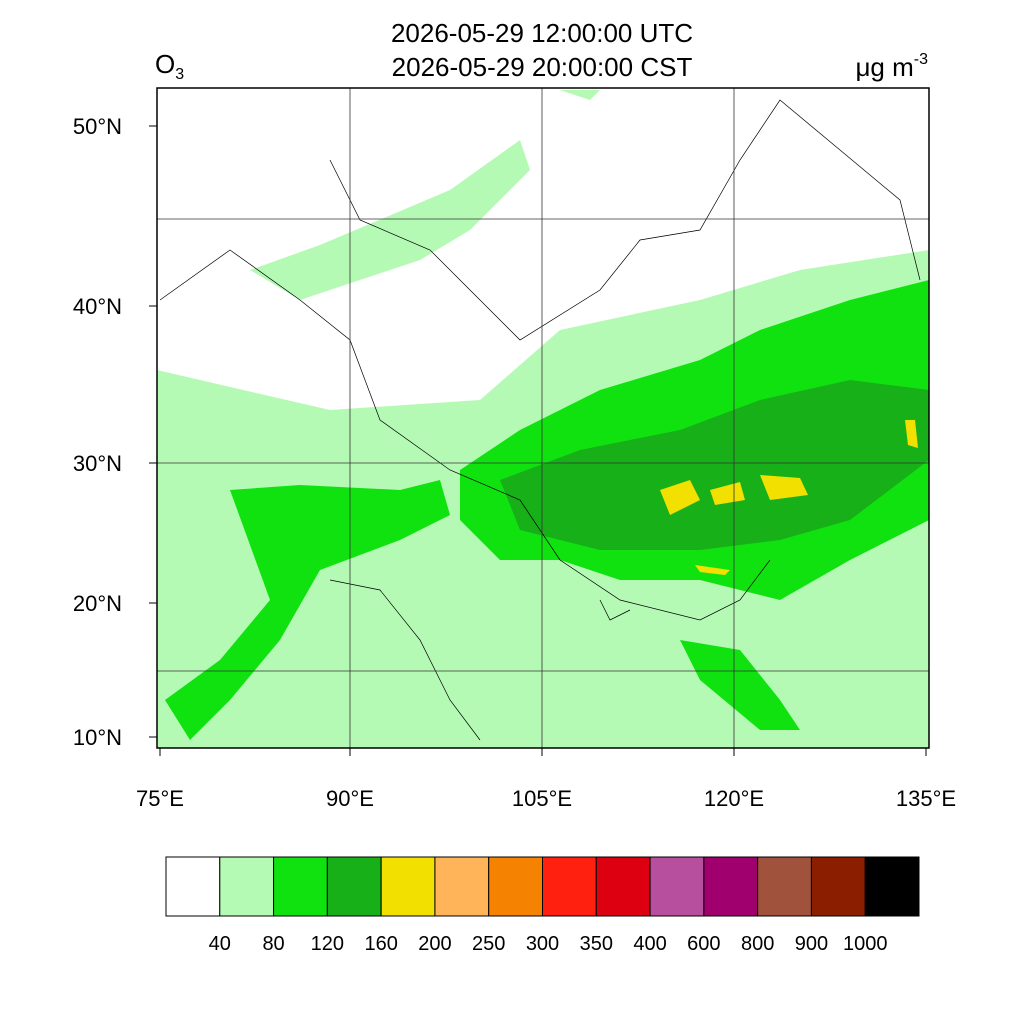 Image resolution: width=1024 pixels, height=1029 pixels. I want to click on colorbar-label: 600, so click(703, 944).